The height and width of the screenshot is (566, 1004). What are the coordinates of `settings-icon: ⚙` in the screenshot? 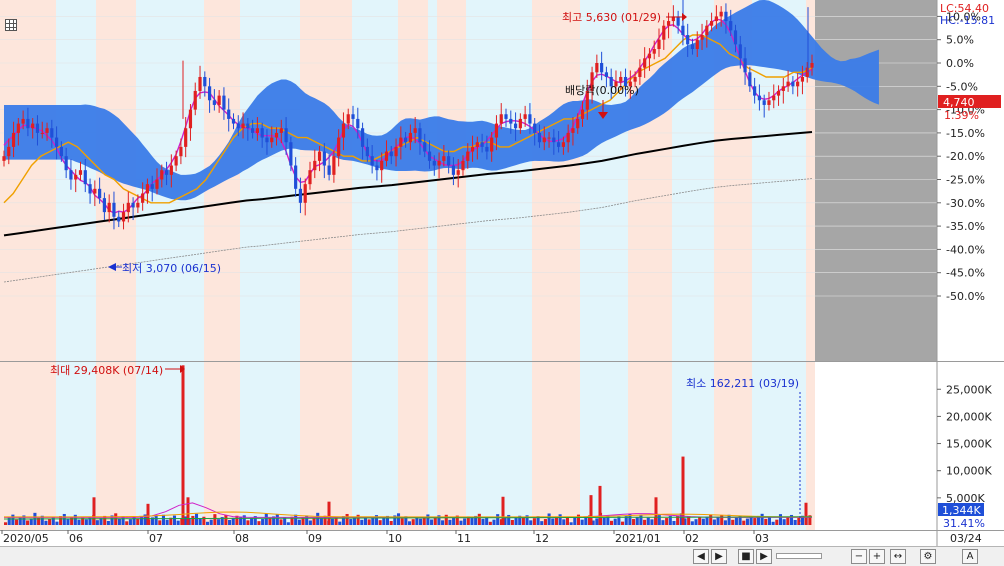 It's located at (928, 556).